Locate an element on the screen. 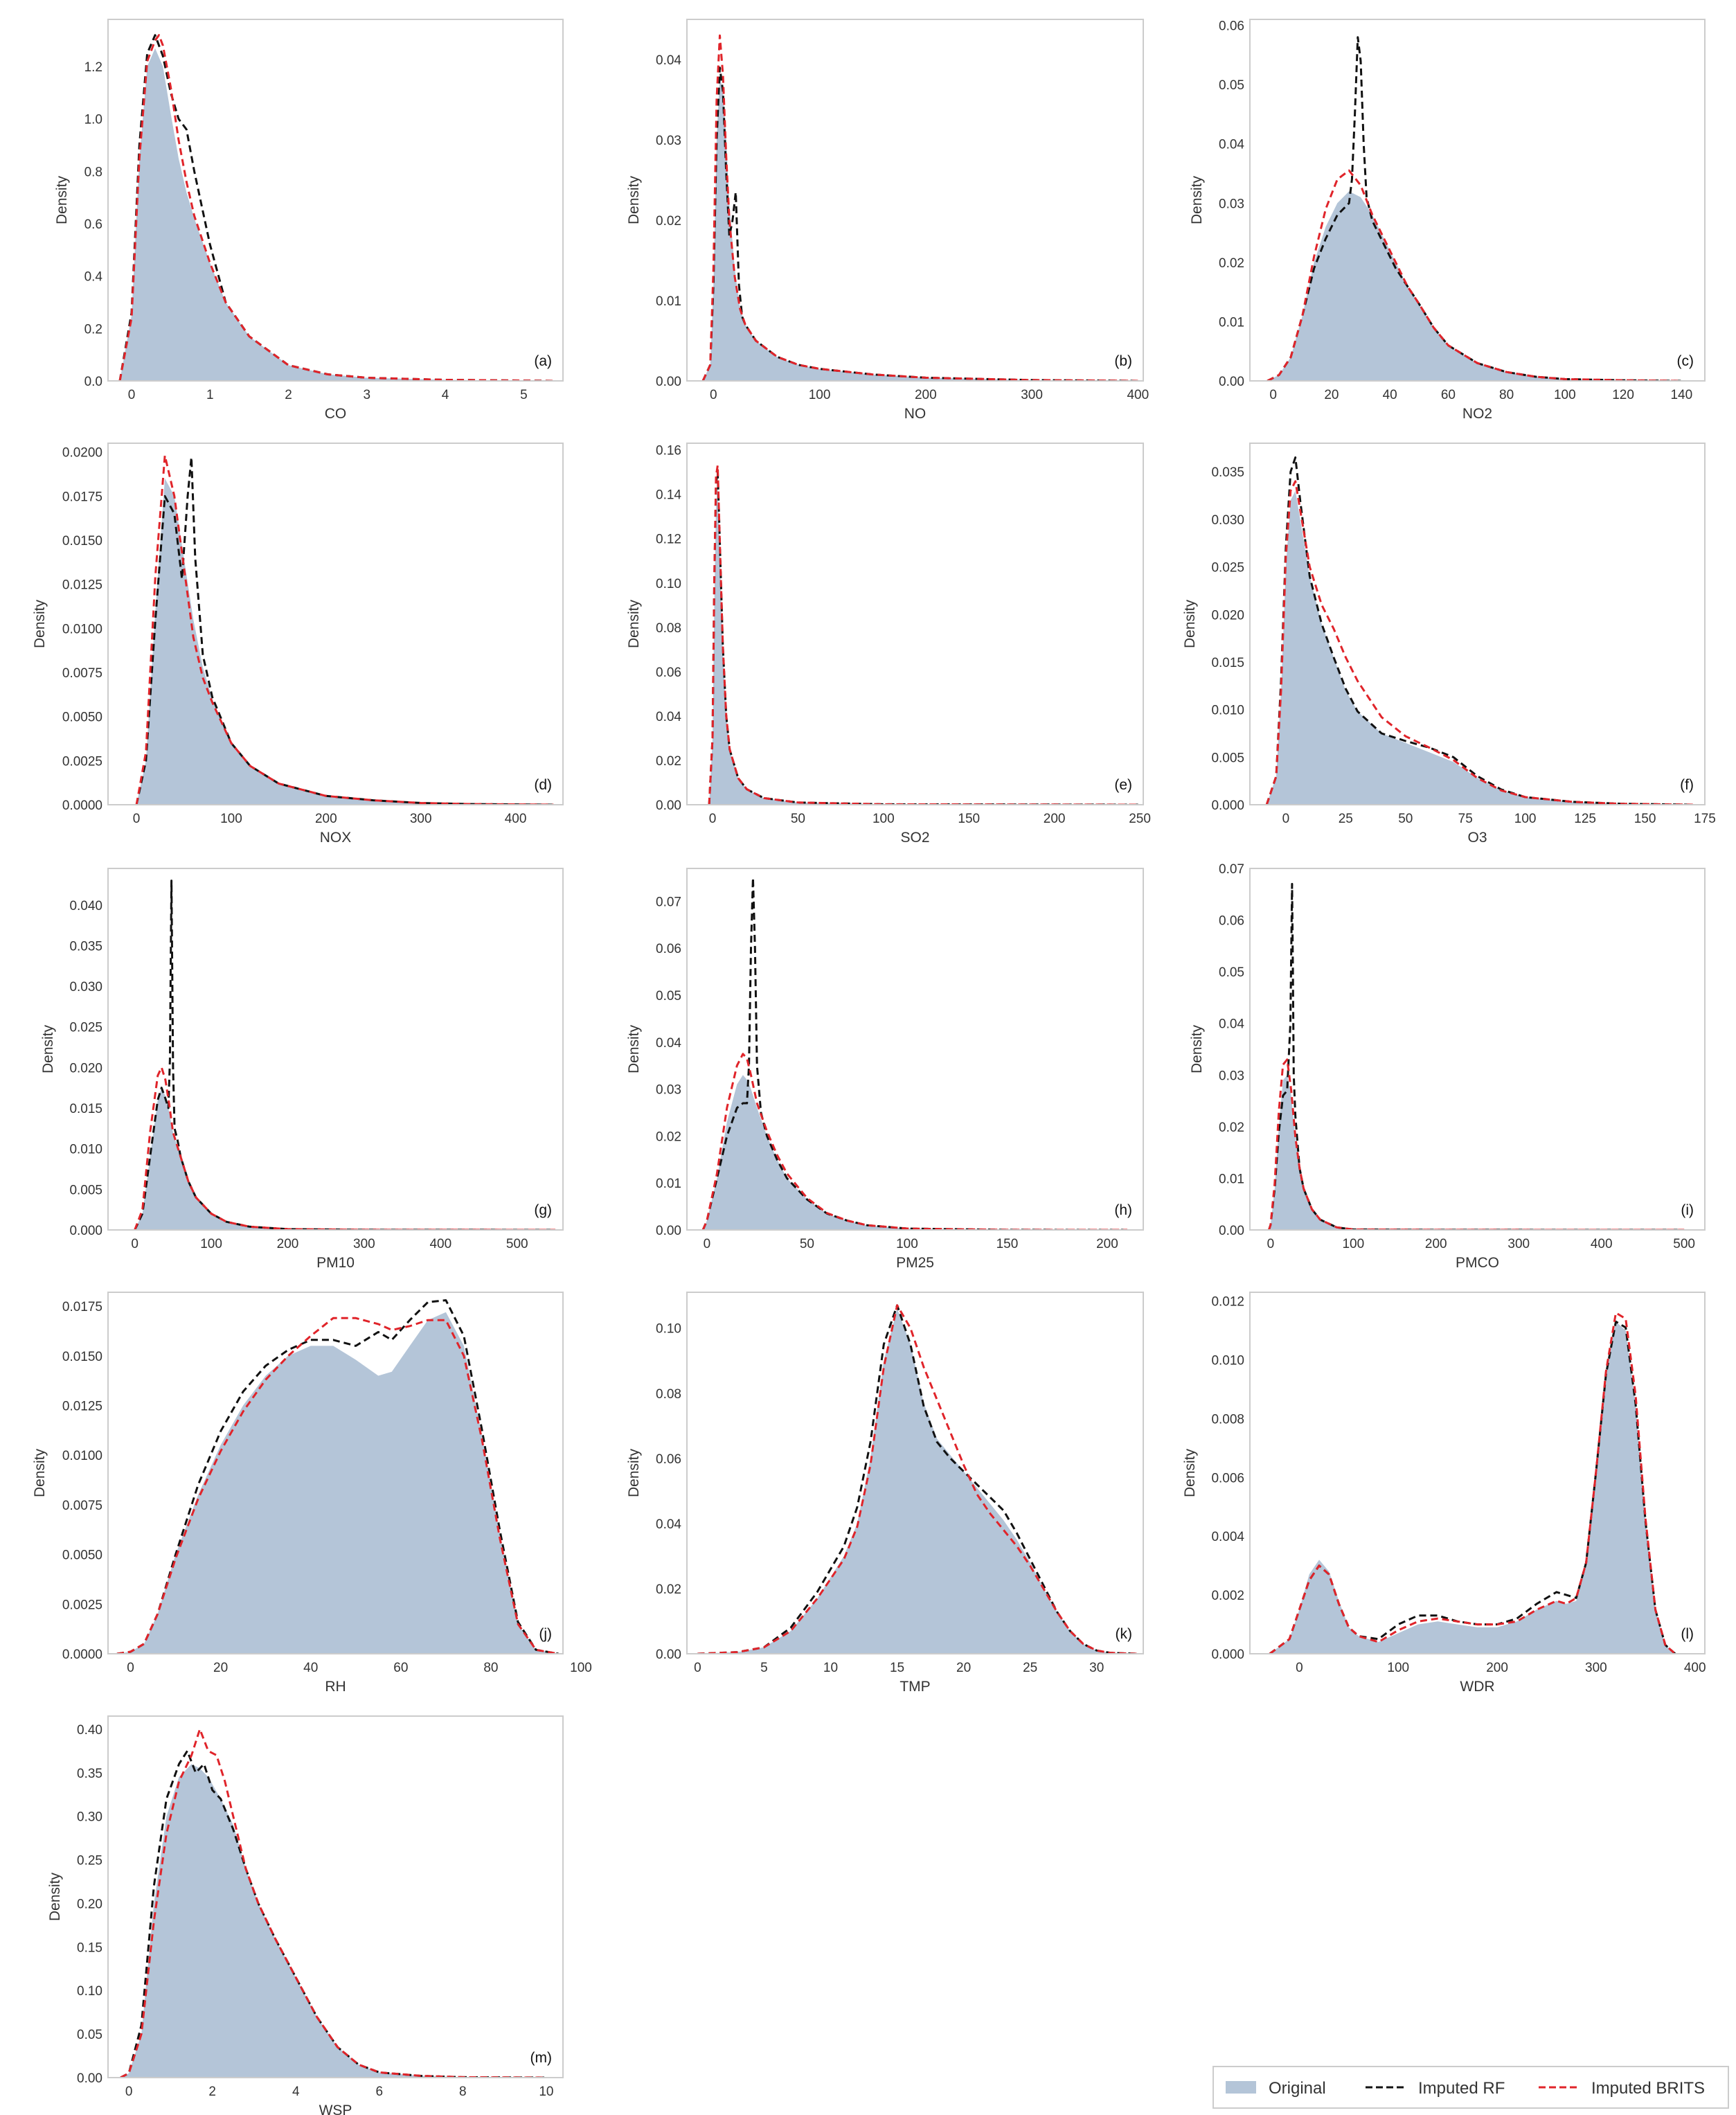 The width and height of the screenshot is (1736, 2115). panel-letter: (m) is located at coordinates (541, 2058).